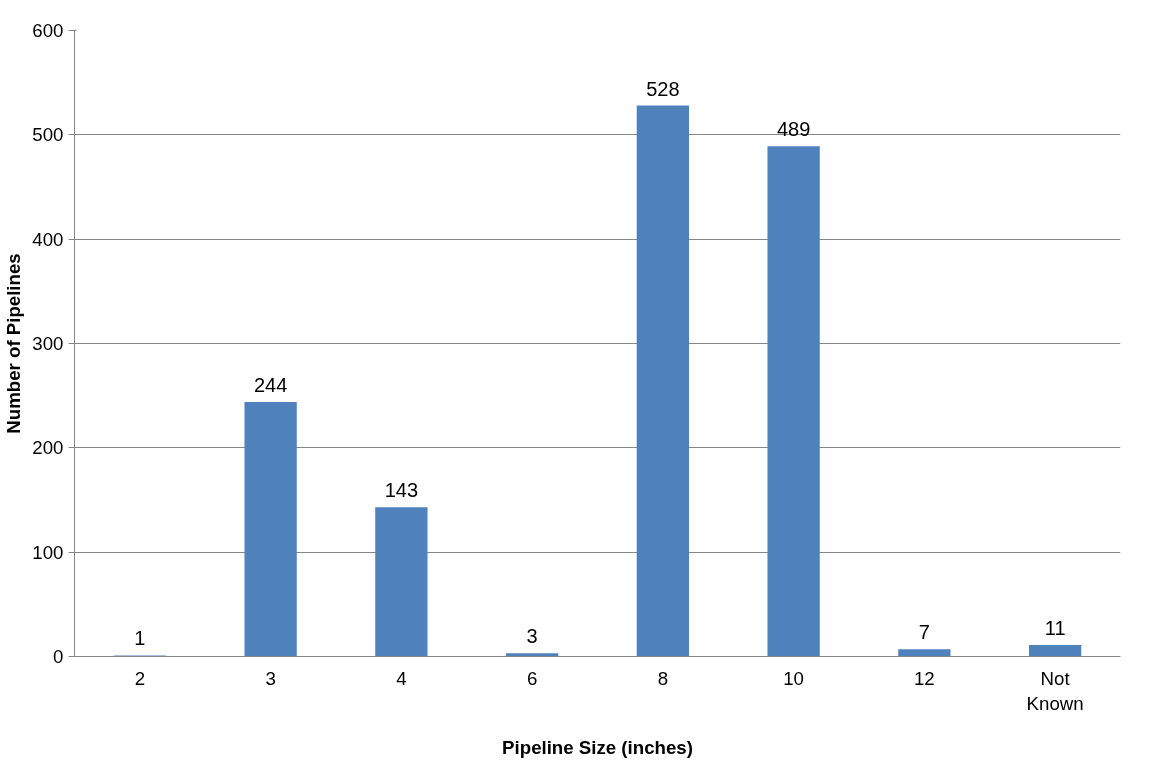 The width and height of the screenshot is (1150, 772). I want to click on x-tick-label: Not Known, so click(1055, 690).